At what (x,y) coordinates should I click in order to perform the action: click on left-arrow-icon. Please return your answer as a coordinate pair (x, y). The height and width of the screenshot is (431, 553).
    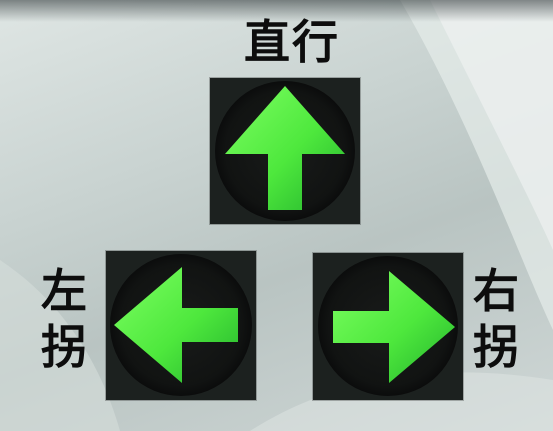
    Looking at the image, I should click on (181, 325).